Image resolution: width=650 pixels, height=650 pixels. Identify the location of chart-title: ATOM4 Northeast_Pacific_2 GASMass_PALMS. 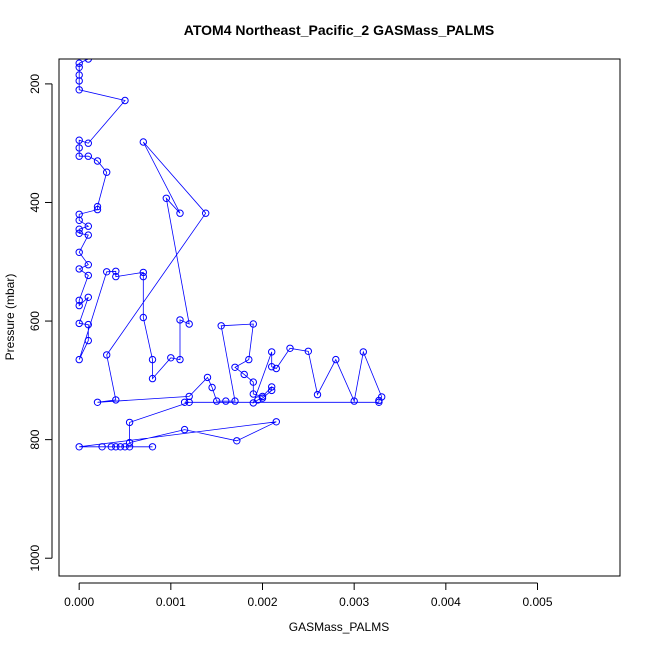
(339, 30).